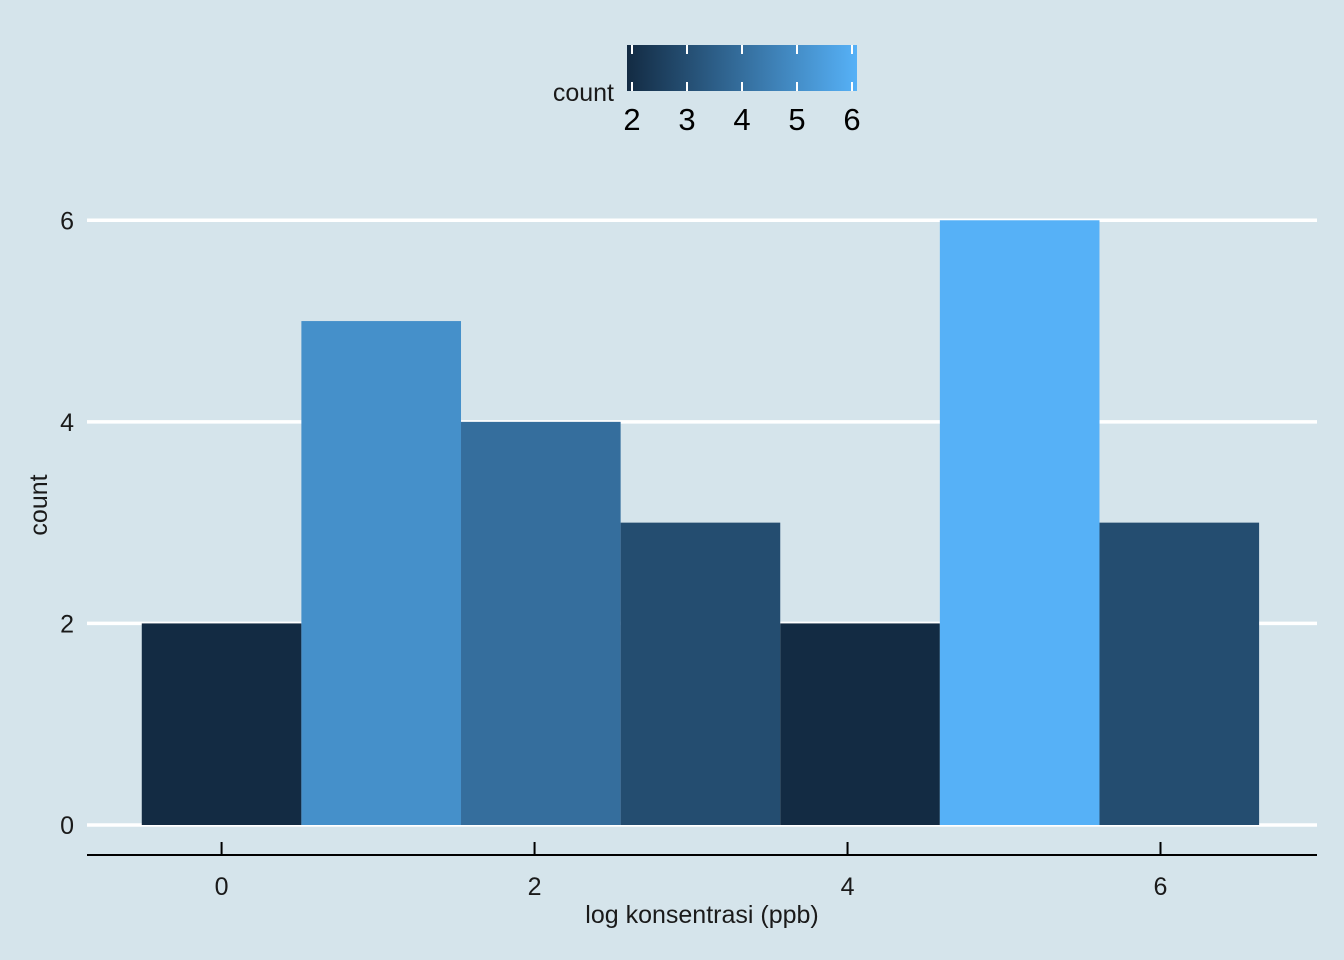  What do you see at coordinates (583, 93) in the screenshot?
I see `legend-title: count` at bounding box center [583, 93].